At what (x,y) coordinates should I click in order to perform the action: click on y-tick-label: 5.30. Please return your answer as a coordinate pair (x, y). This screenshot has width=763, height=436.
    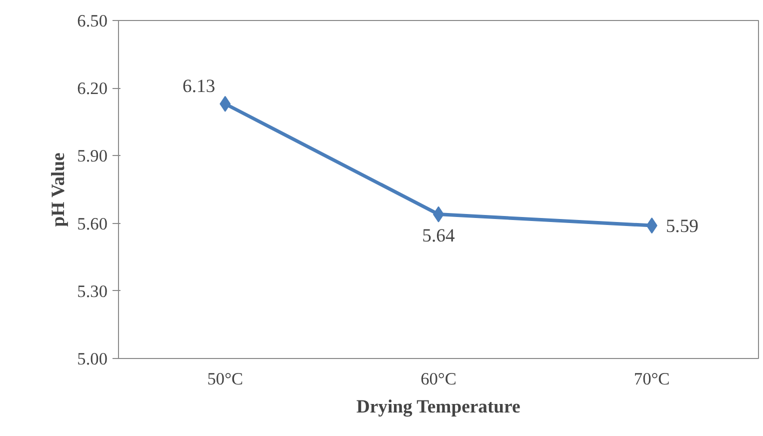
    Looking at the image, I should click on (92, 291).